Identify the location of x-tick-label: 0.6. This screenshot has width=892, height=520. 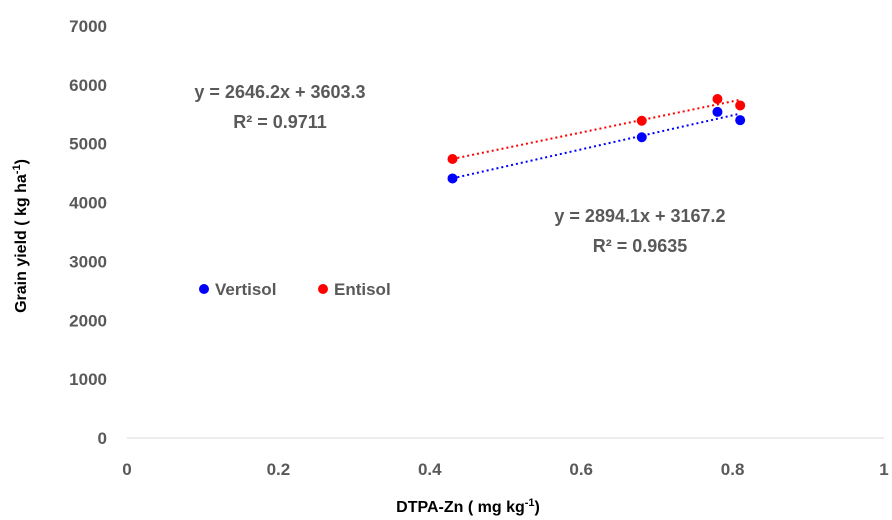
(581, 469).